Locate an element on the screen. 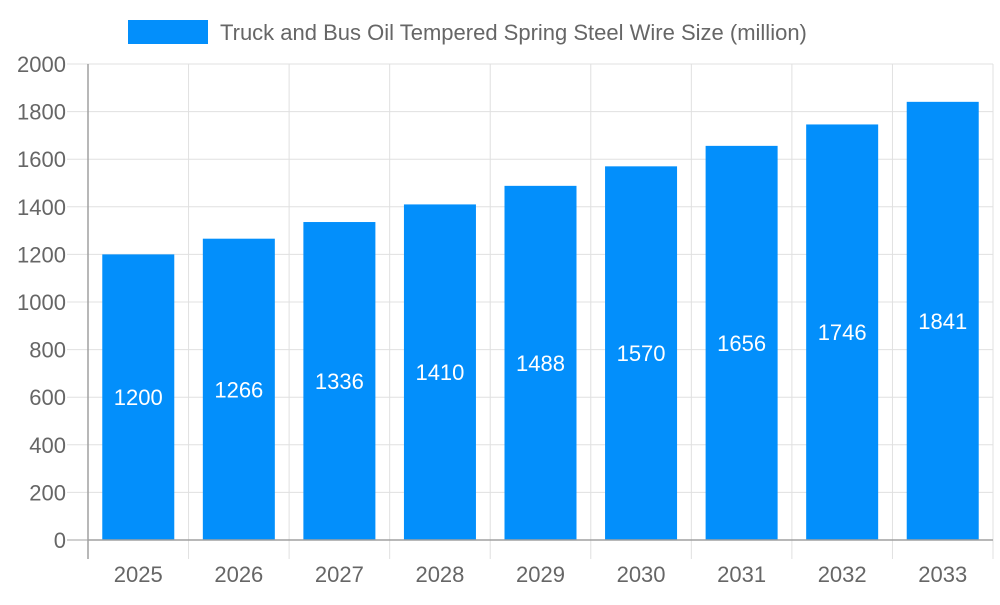  data-label-2030: 1570 is located at coordinates (641, 353).